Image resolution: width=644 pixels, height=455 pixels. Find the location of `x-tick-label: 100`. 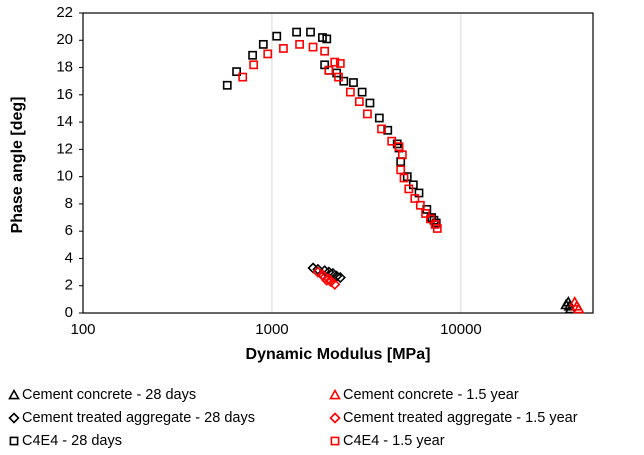

x-tick-label: 100 is located at coordinates (82, 329).